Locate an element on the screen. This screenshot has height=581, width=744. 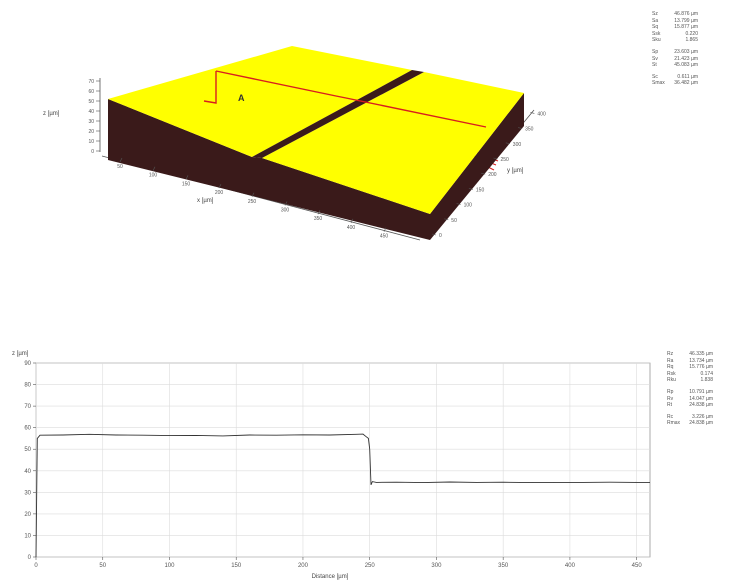
stats-row: Smax 36.482 µm is located at coordinates (675, 83).